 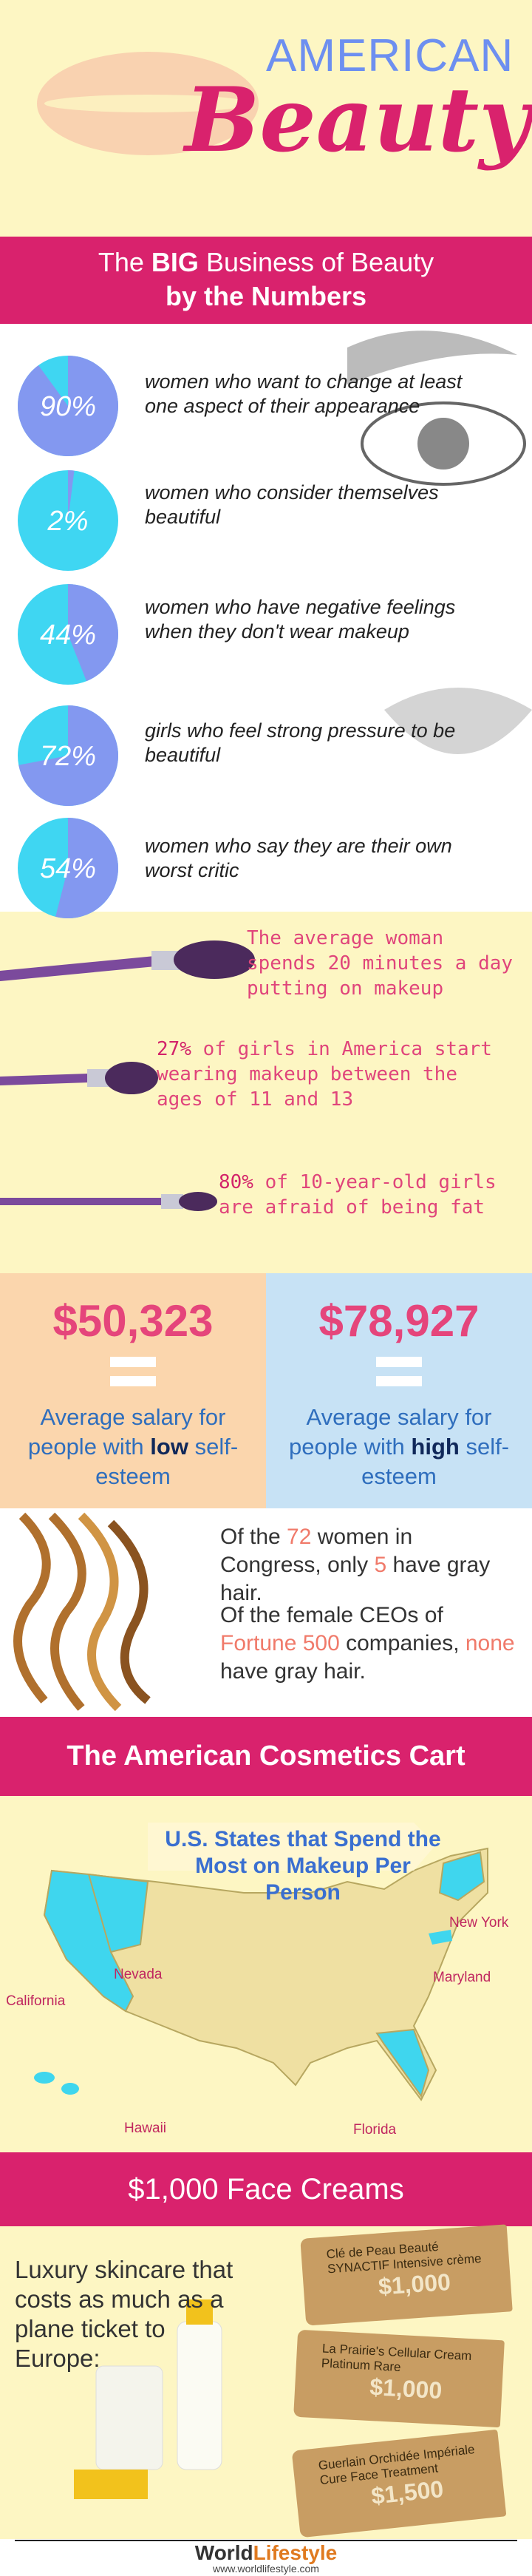 I want to click on hair-highlight: none, so click(x=490, y=1643).